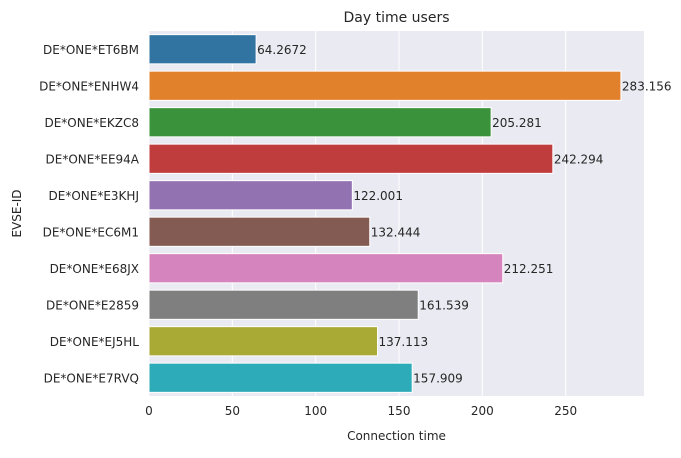  Describe the element at coordinates (326, 268) in the screenshot. I see `bar-DE*ONE*E68JX` at that location.